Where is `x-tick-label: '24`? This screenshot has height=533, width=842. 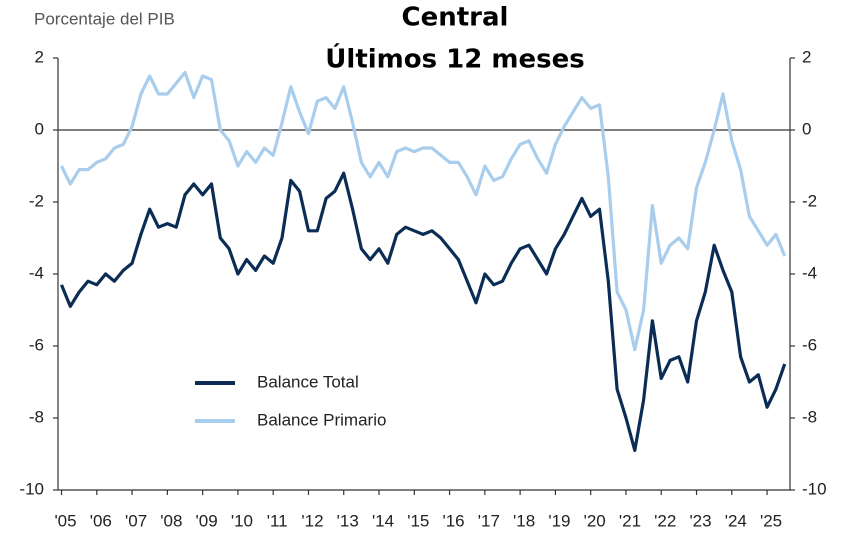 x-tick-label: '24 is located at coordinates (736, 520).